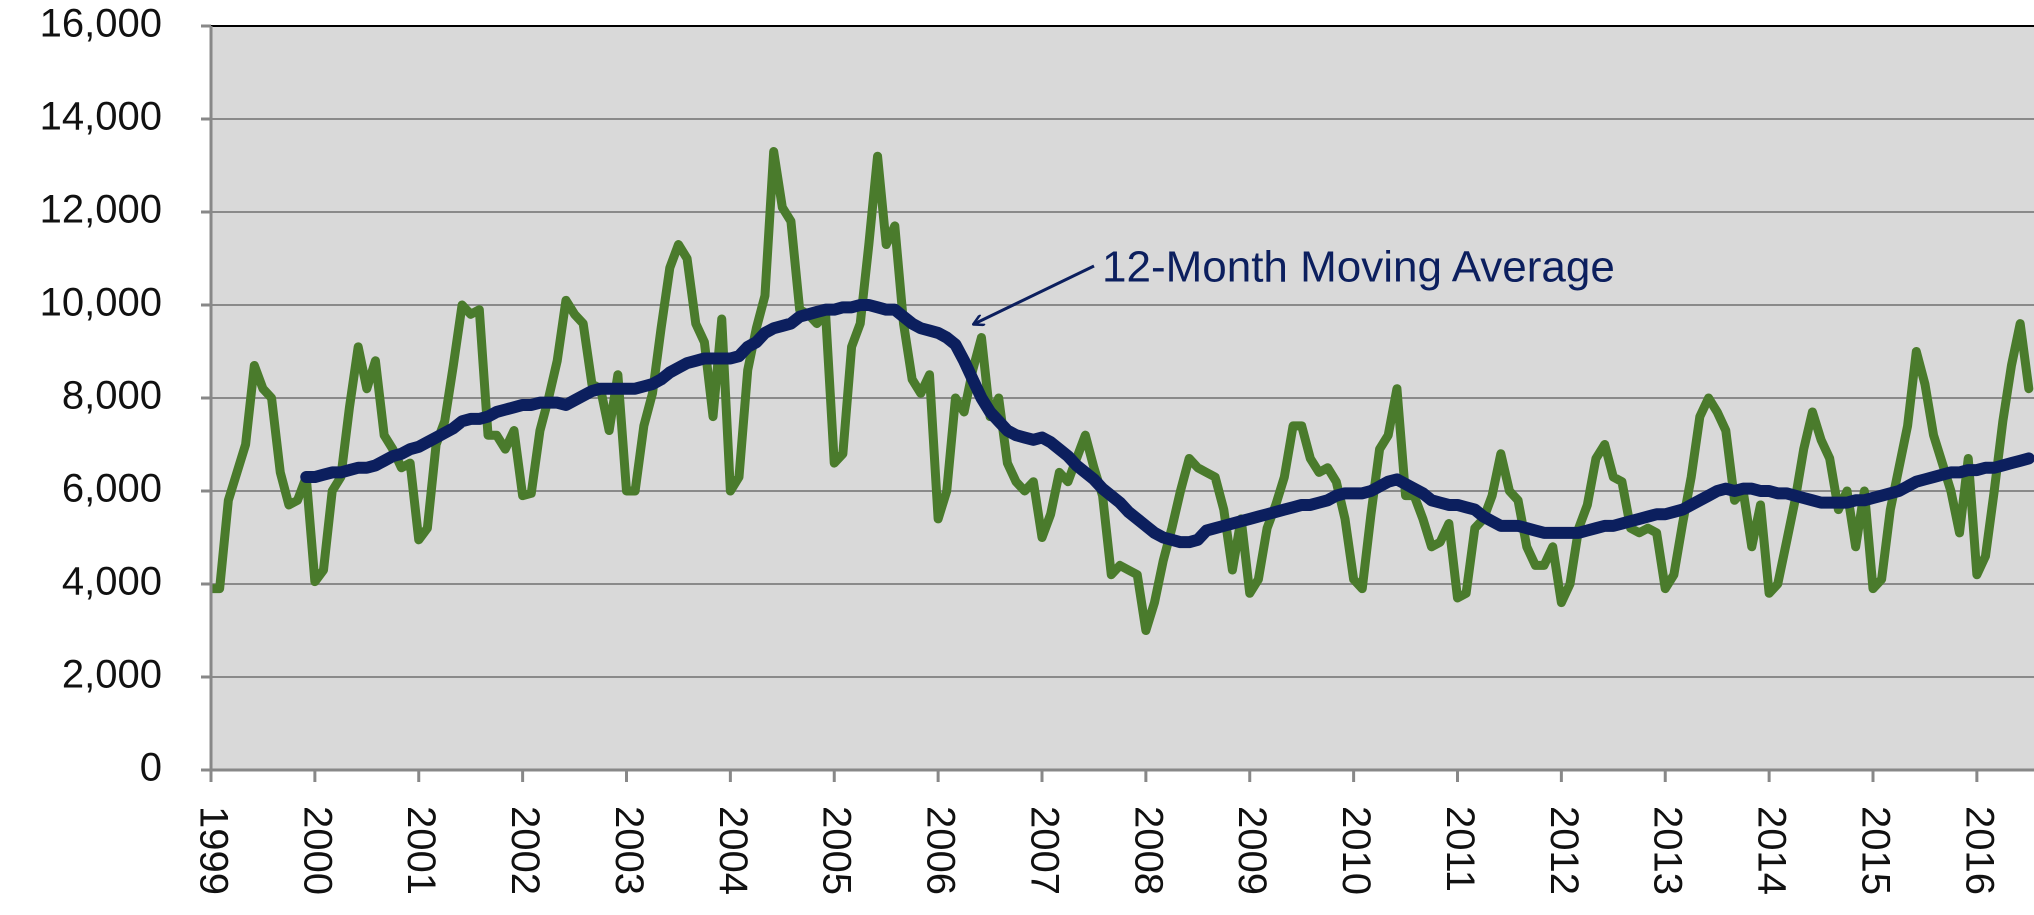 The image size is (2034, 915). What do you see at coordinates (112, 396) in the screenshot?
I see `y-tick-label: 8,000` at bounding box center [112, 396].